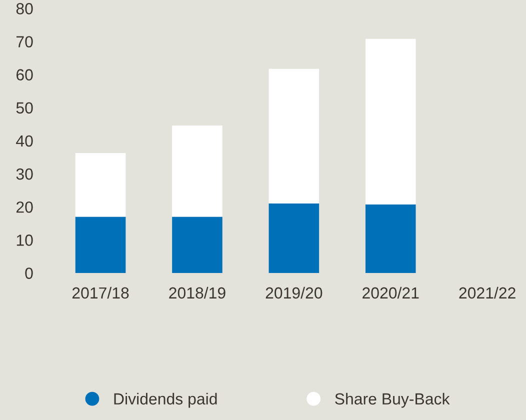 Image resolution: width=526 pixels, height=420 pixels. What do you see at coordinates (487, 292) in the screenshot?
I see `x-tick-label: 2021/22` at bounding box center [487, 292].